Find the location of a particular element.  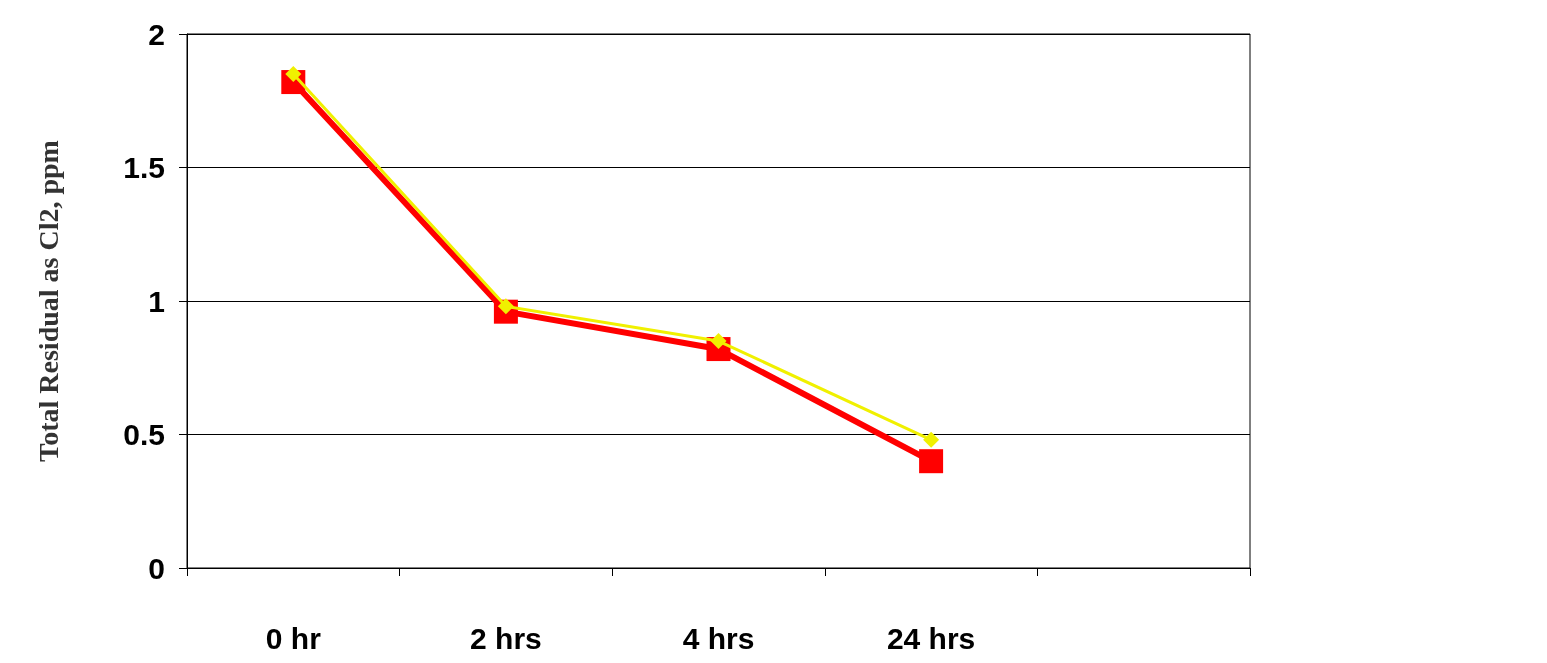

x-tick-label: 4 hrs is located at coordinates (718, 638).